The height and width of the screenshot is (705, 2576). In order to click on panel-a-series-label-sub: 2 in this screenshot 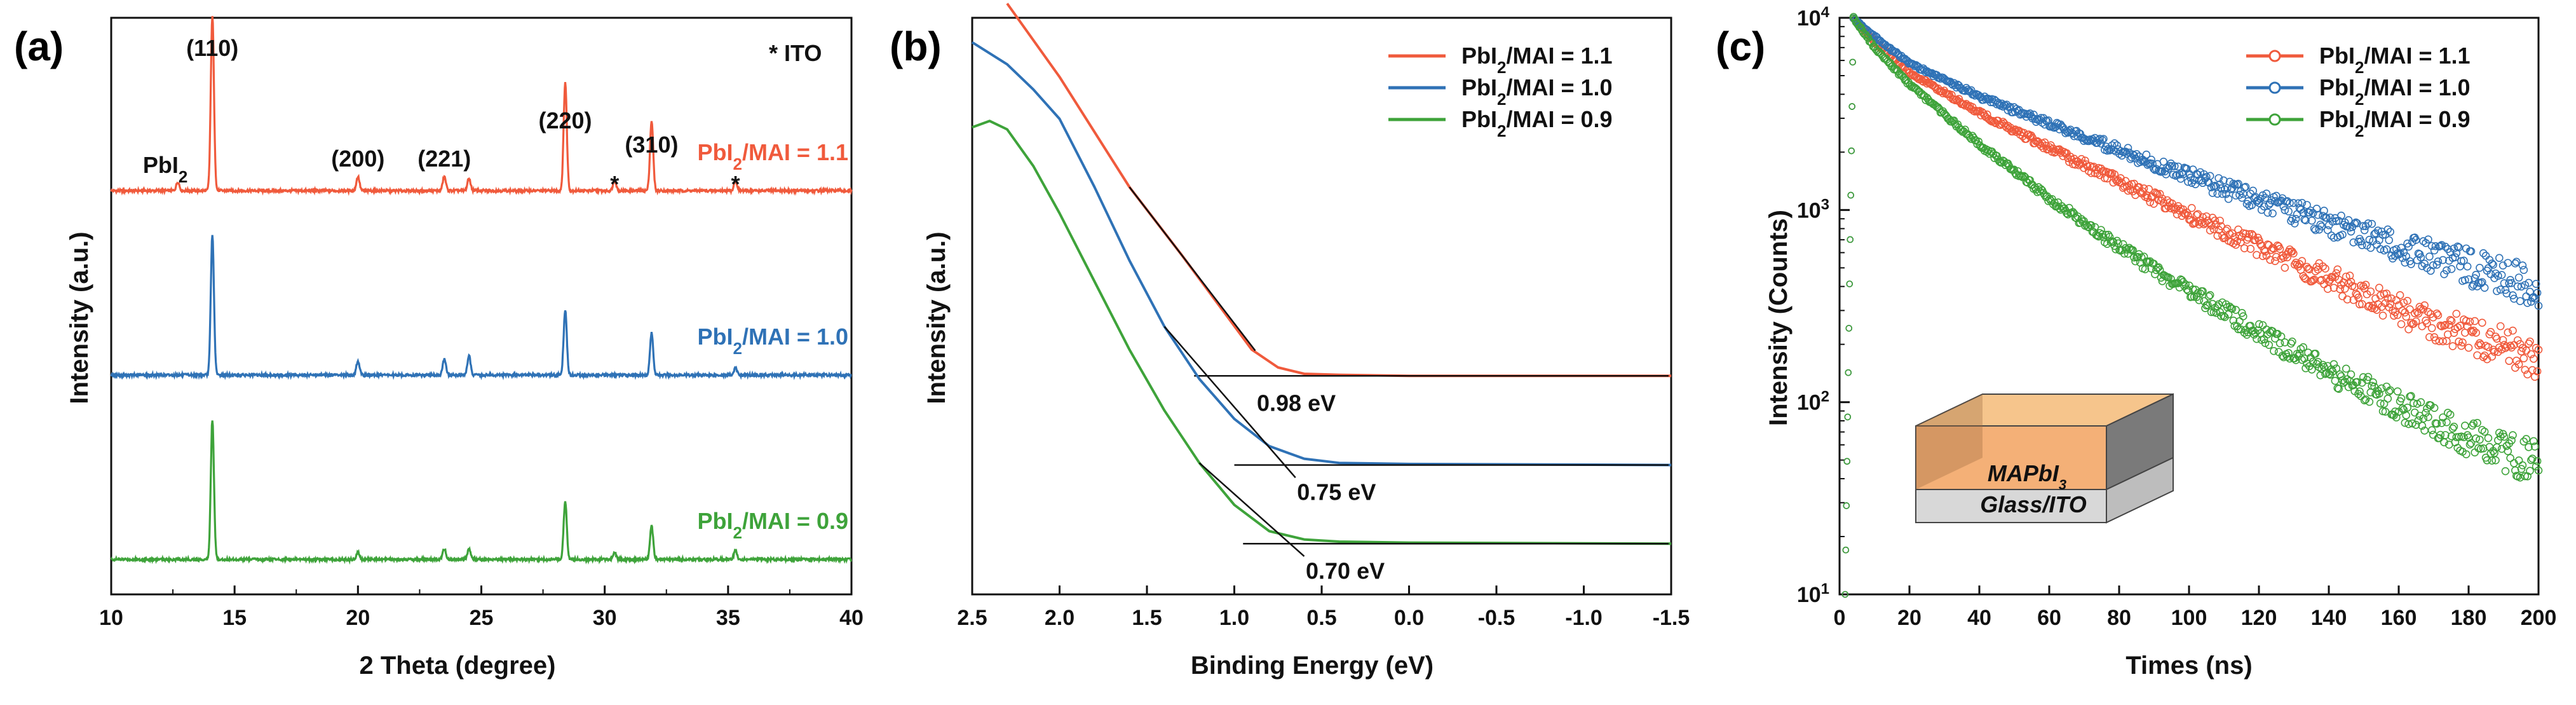, I will do `click(737, 348)`.